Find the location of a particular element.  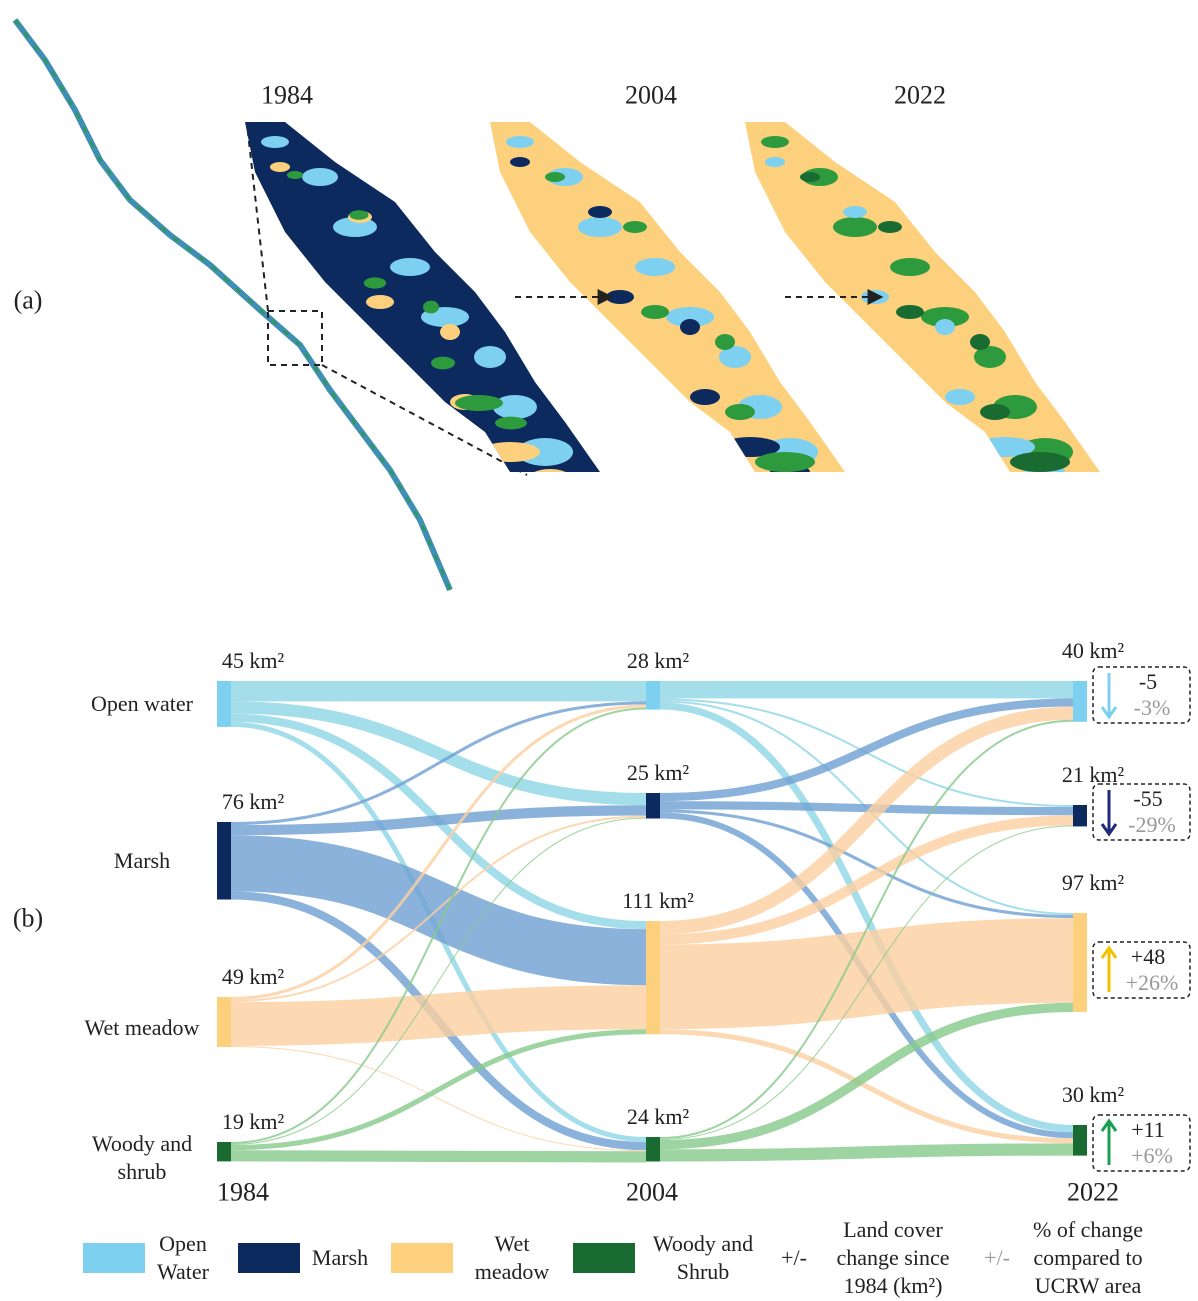

legend-label: Open Water is located at coordinates (183, 1257).